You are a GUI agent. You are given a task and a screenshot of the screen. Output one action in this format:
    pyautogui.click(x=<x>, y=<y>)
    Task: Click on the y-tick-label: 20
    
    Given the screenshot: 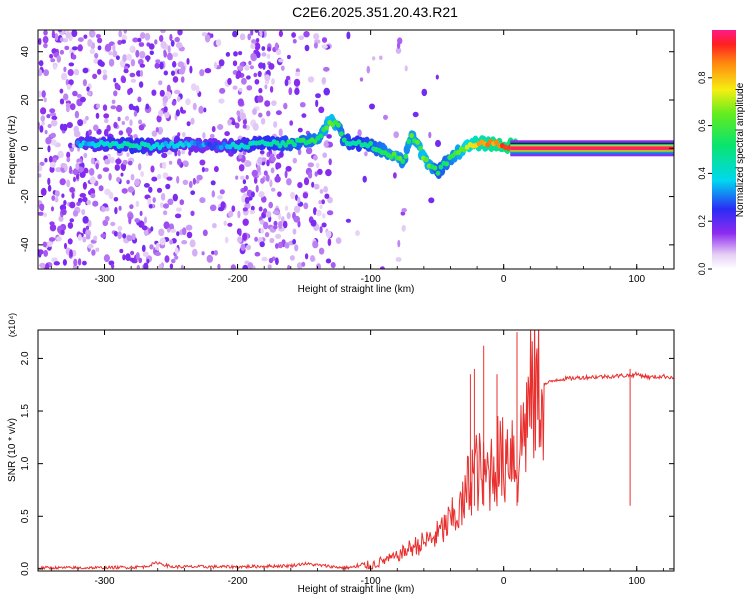 What is the action you would take?
    pyautogui.click(x=25, y=100)
    